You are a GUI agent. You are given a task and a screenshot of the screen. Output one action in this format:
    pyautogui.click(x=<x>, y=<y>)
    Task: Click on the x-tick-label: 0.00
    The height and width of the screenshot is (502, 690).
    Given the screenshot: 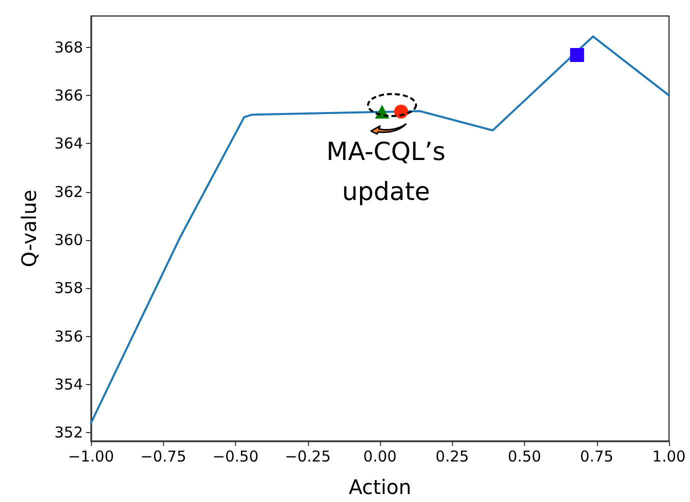 What is the action you would take?
    pyautogui.click(x=380, y=457)
    